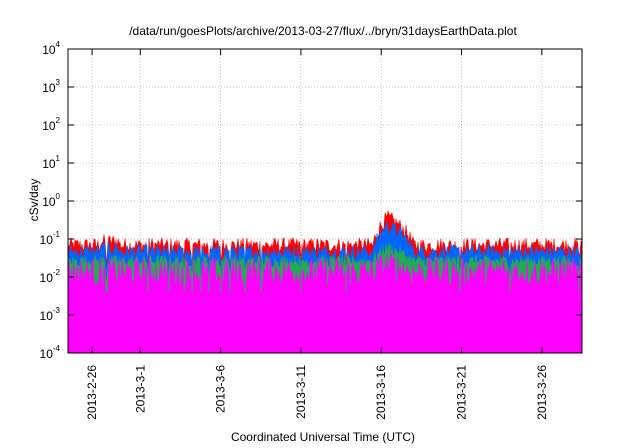 The image size is (640, 448). I want to click on y-axis-label: cSv/day, so click(34, 200).